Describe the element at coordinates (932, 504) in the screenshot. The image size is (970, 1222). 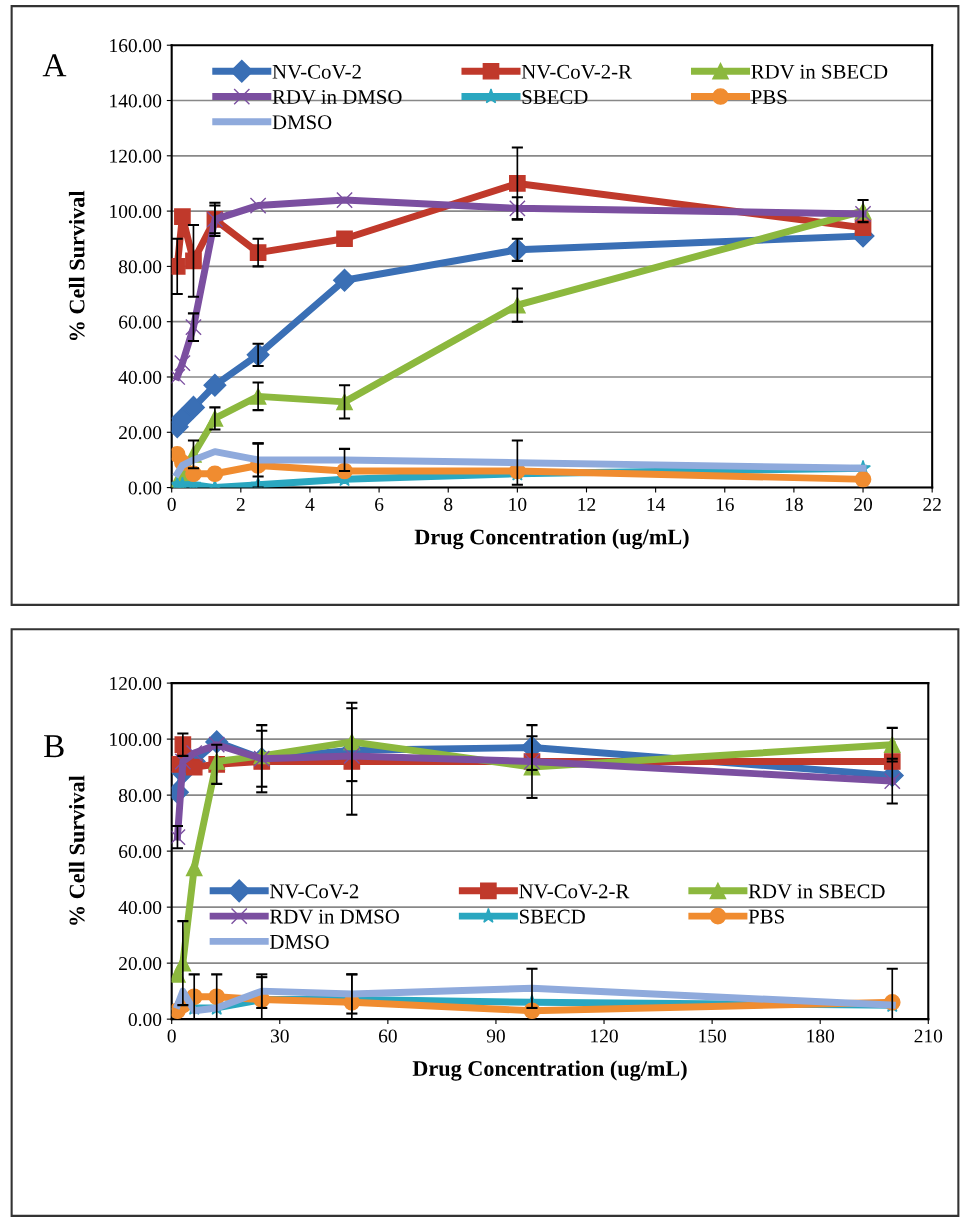
I see `x-tick-label: 22` at that location.